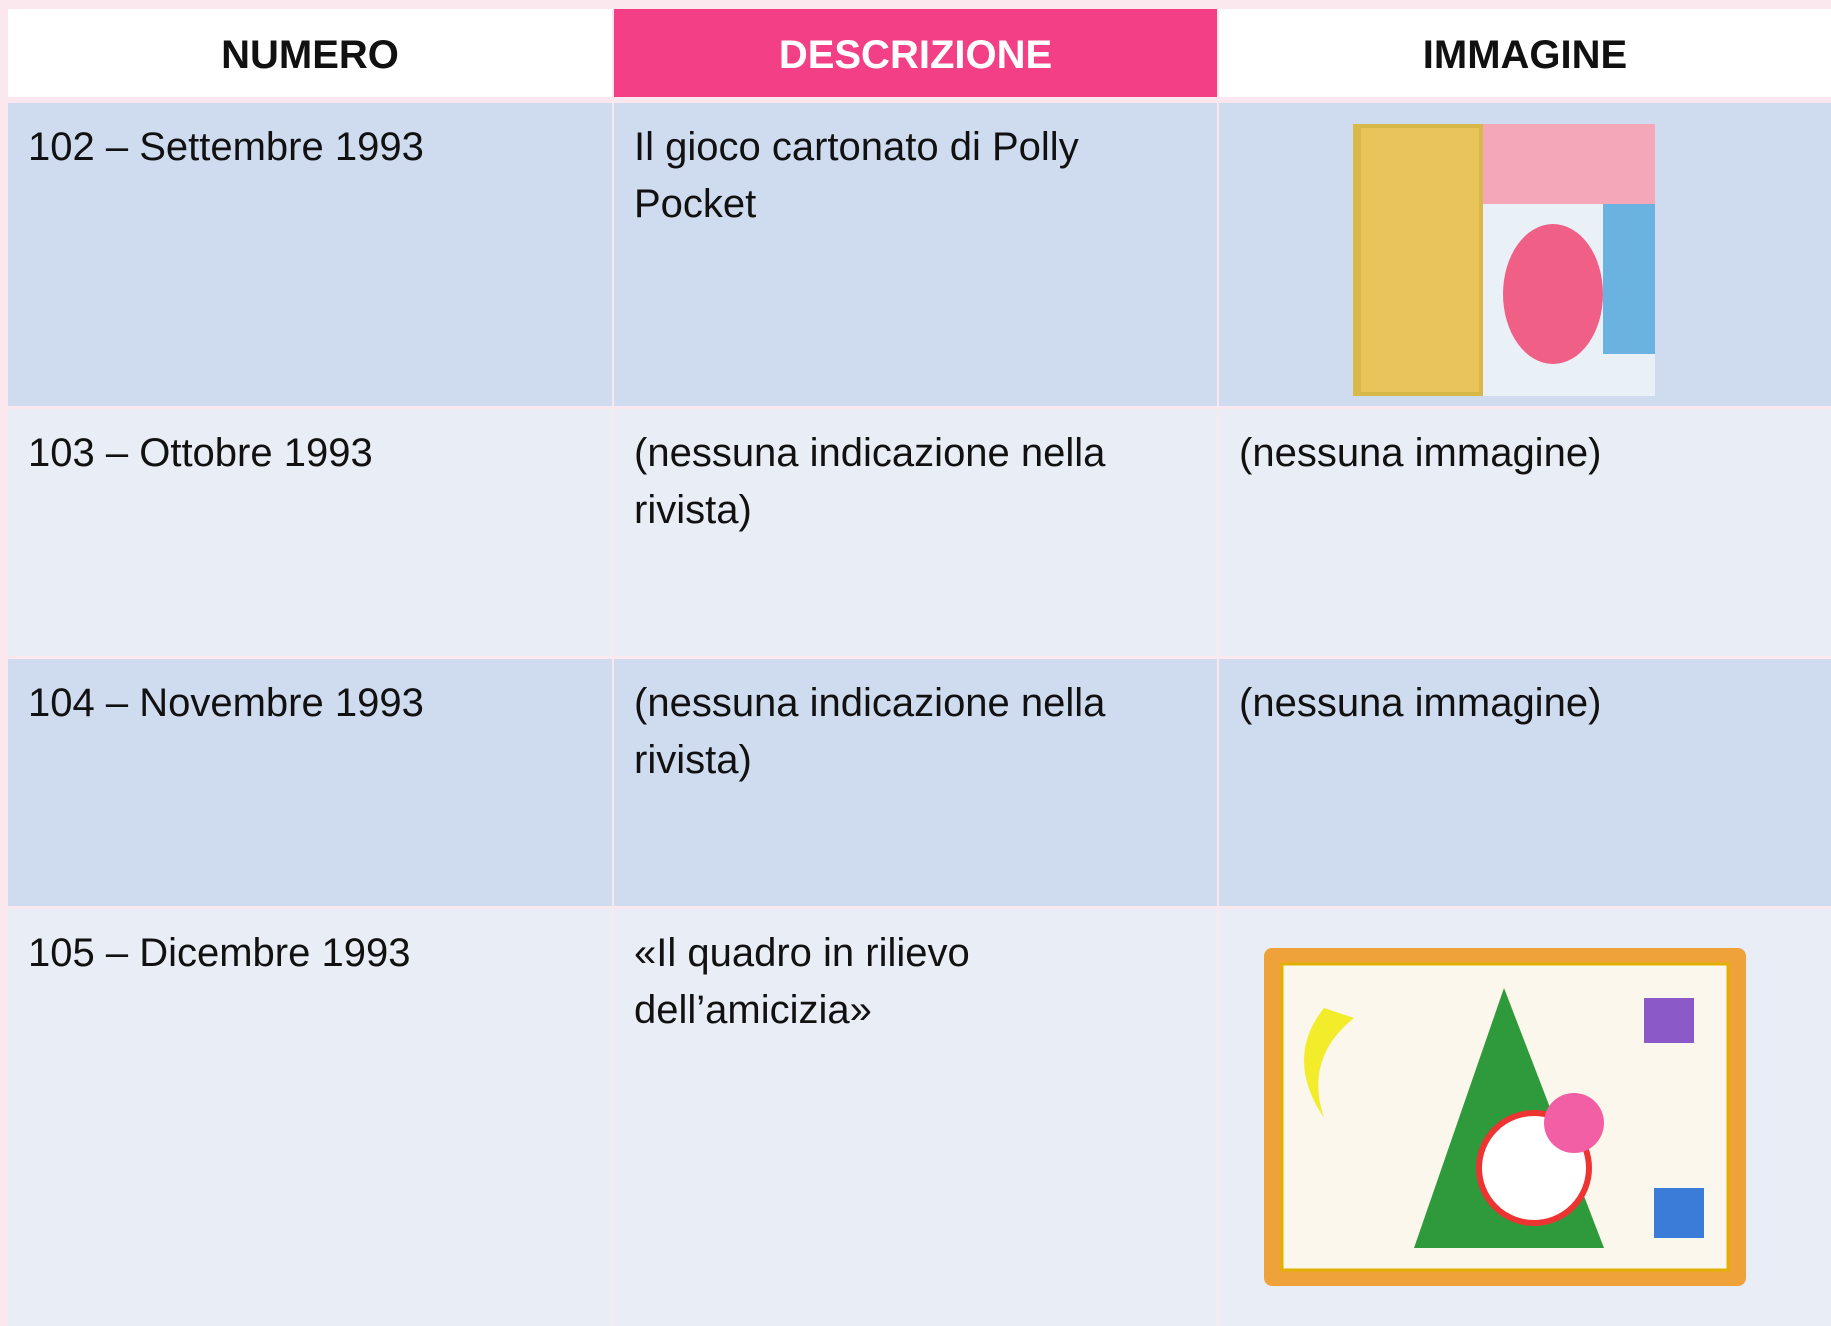 The image size is (1831, 1326). Describe the element at coordinates (310, 254) in the screenshot. I see `cell: 102 – Settembre 1993` at that location.